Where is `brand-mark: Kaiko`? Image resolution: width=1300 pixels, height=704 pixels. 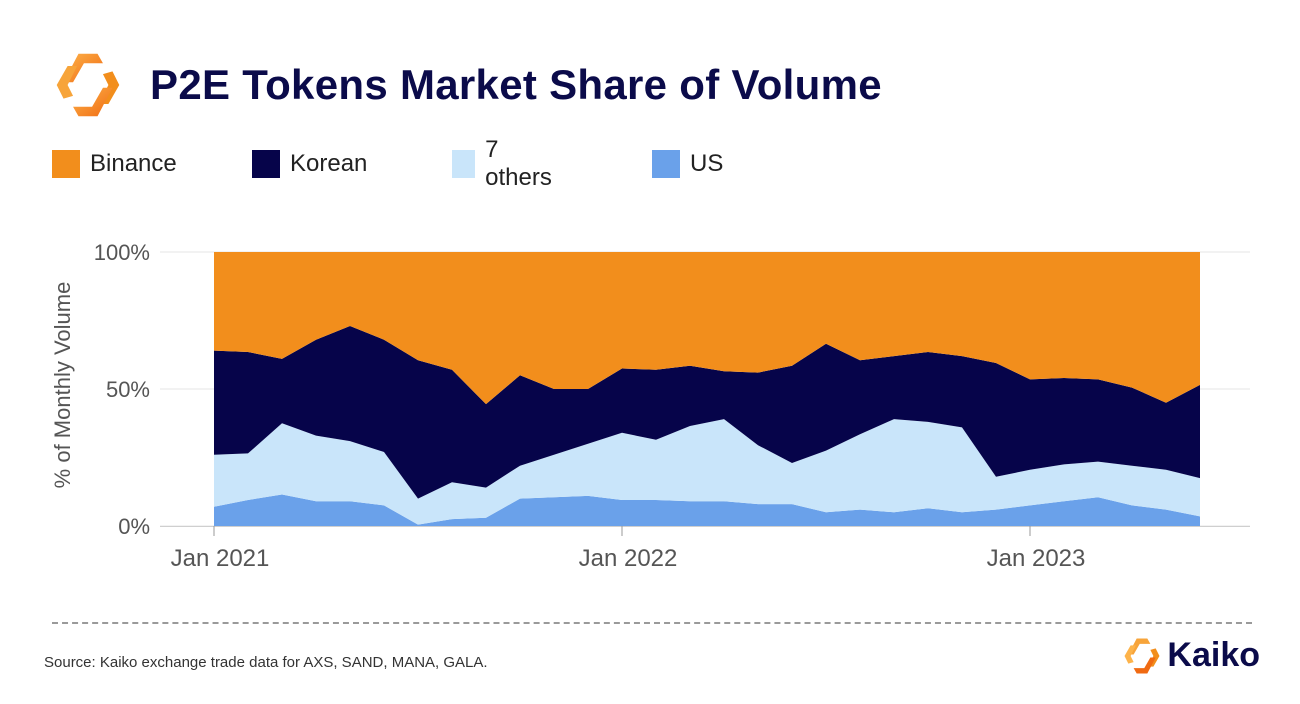
brand-mark: Kaiko is located at coordinates (1191, 655).